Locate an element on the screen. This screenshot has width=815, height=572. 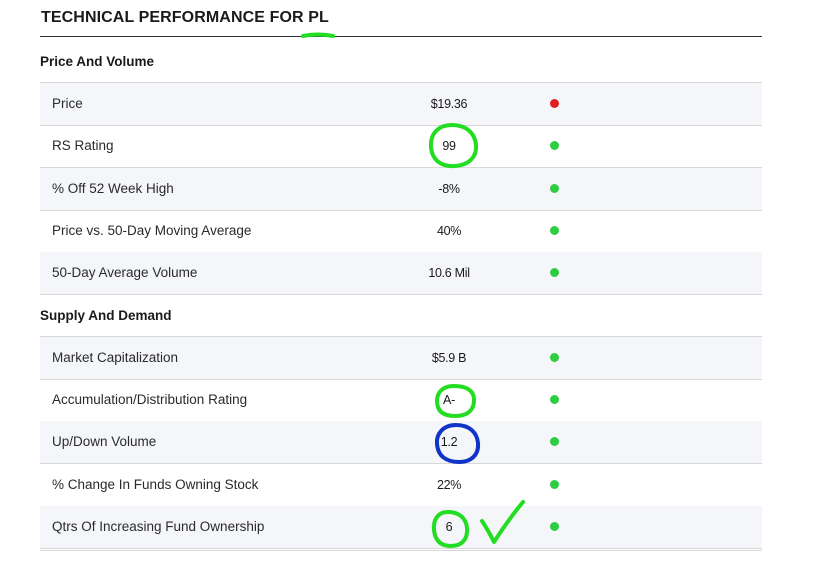
section-header-price-and-volume: Price And Volume is located at coordinates (401, 68).